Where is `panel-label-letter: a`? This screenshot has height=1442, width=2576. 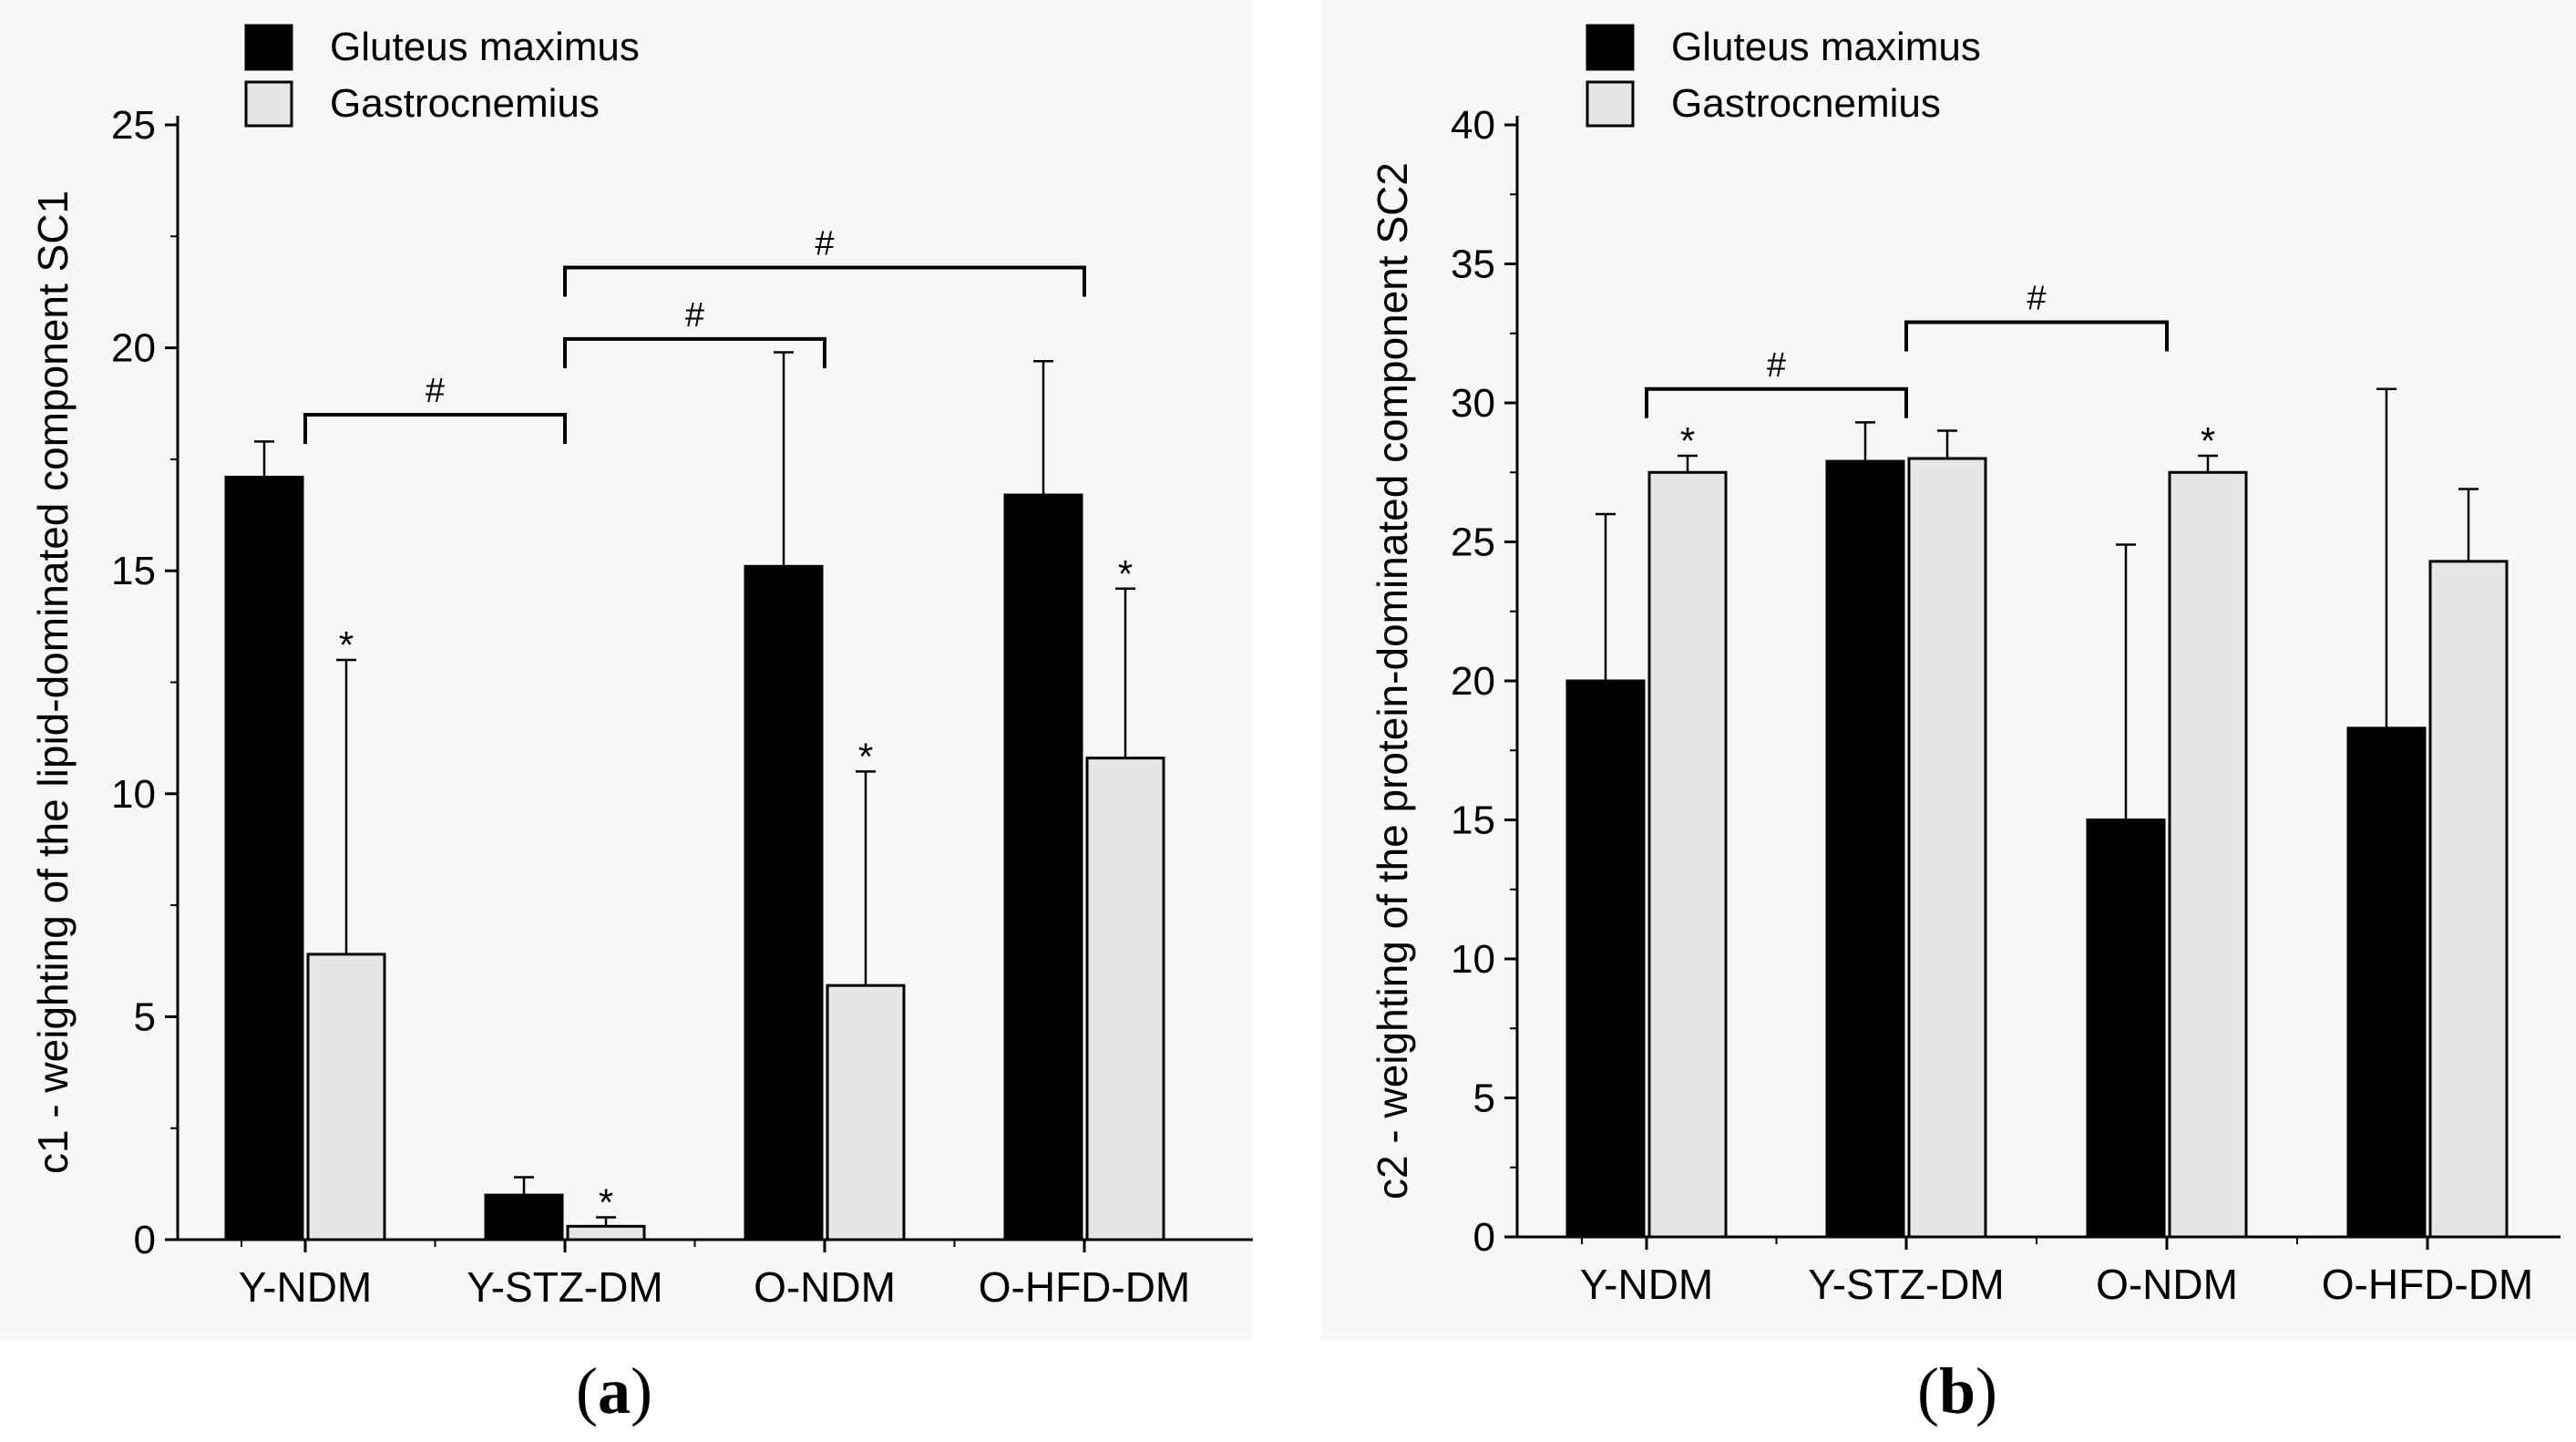 panel-label-letter: a is located at coordinates (614, 1390).